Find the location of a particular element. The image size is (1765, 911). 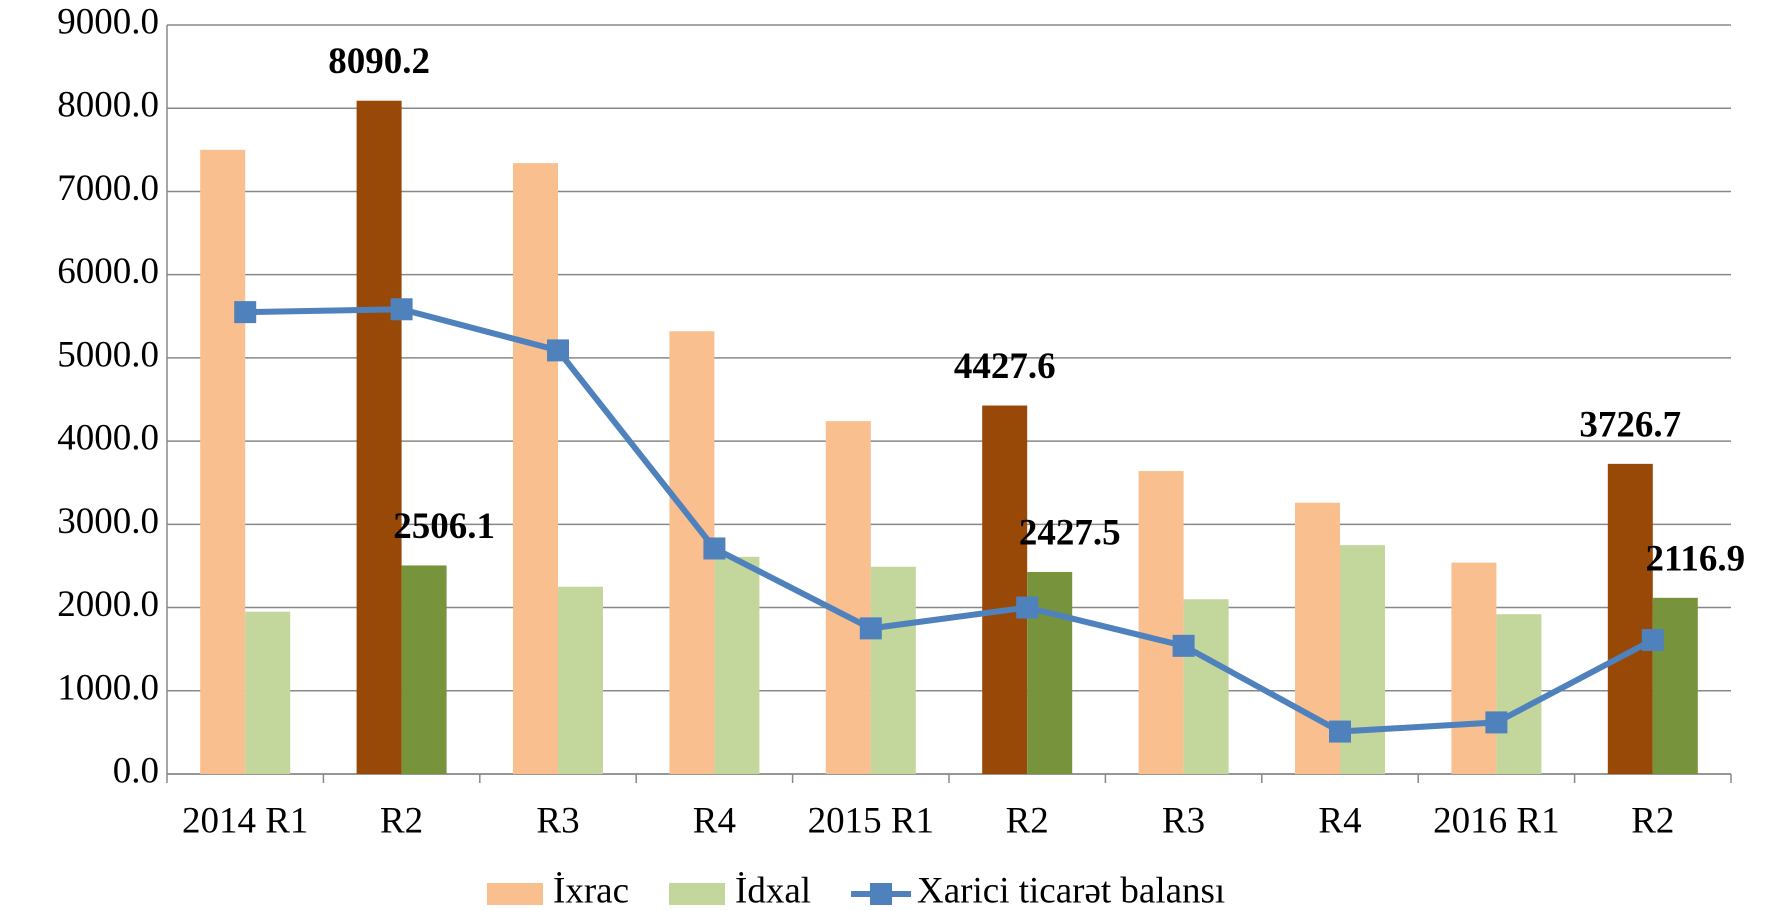

value-label: 2427.5 is located at coordinates (1070, 532).